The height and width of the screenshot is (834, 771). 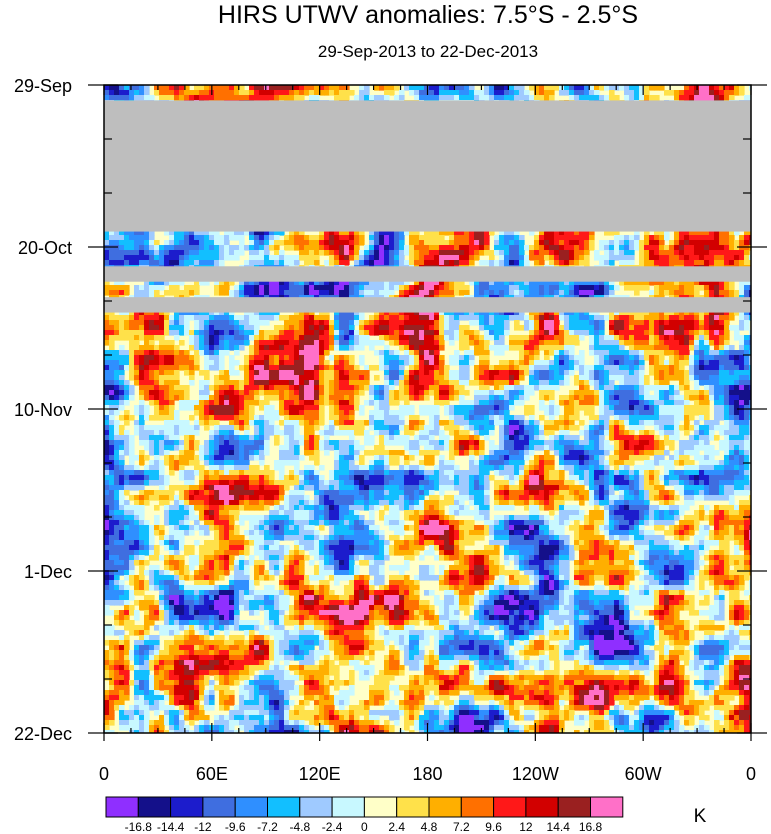 I want to click on colorbar-level-label: -16.8, so click(x=139, y=827).